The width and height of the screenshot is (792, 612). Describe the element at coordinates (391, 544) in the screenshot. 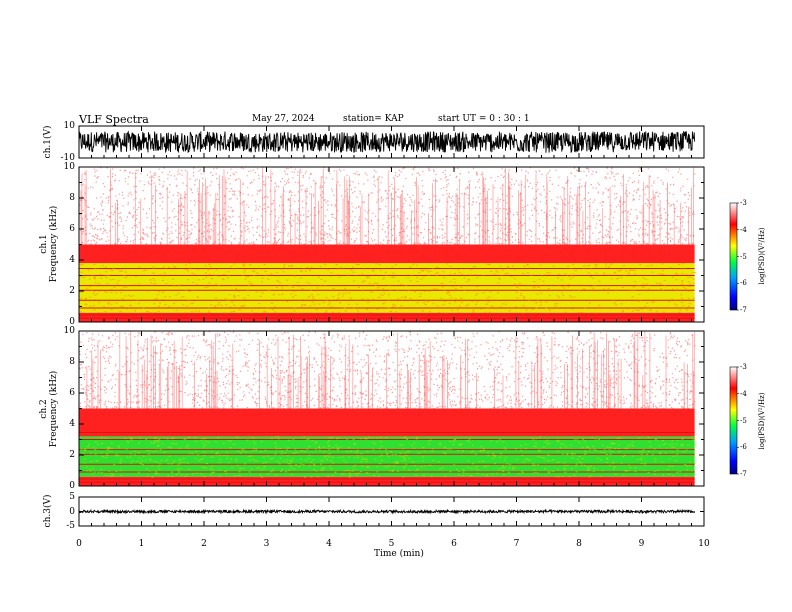

I see `x-tick-label-5: 5` at that location.